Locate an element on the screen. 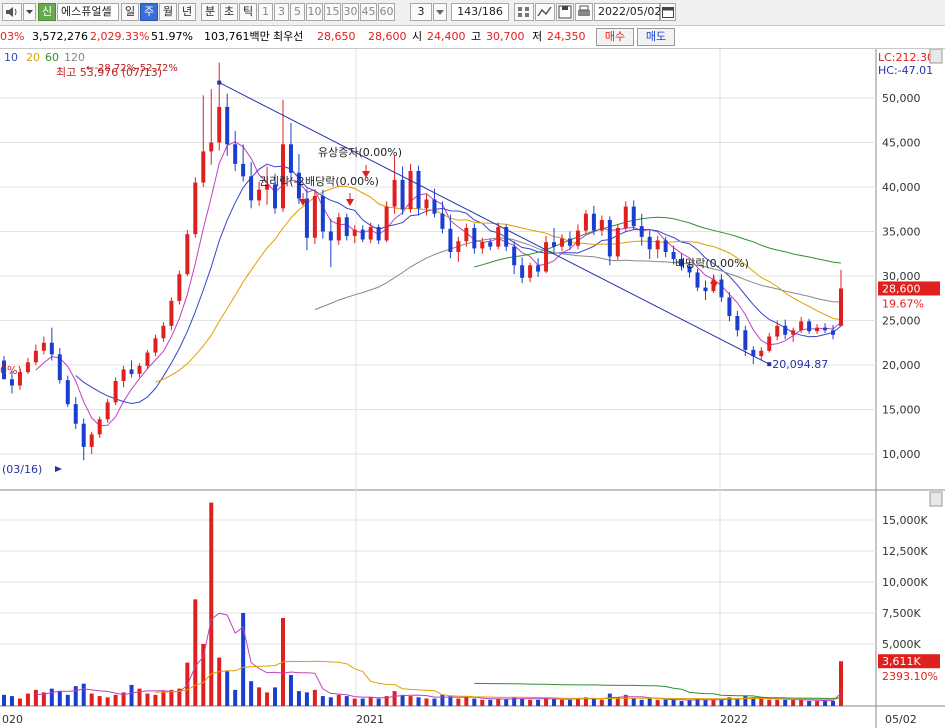 The width and height of the screenshot is (945, 728). period-tab-4: 분 is located at coordinates (210, 12).